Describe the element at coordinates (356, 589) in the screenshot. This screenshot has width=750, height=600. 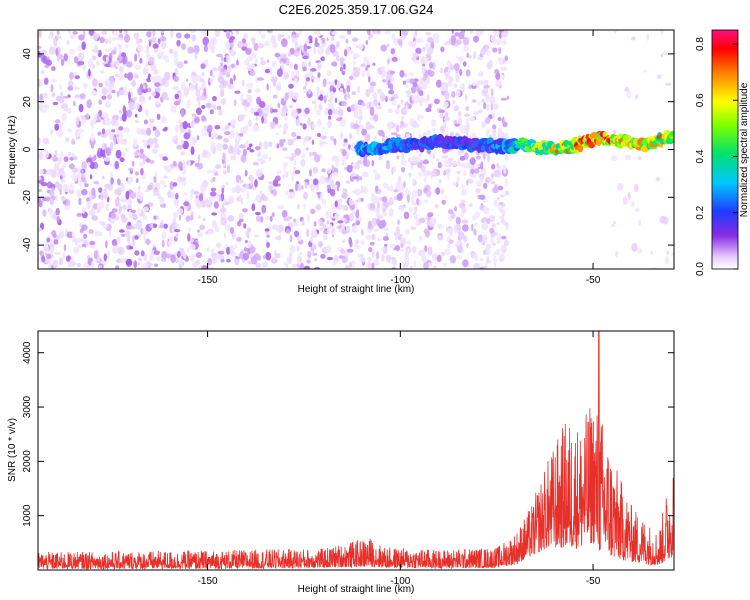
I see `snr-x-axis-label: Height of straight line (km)` at that location.